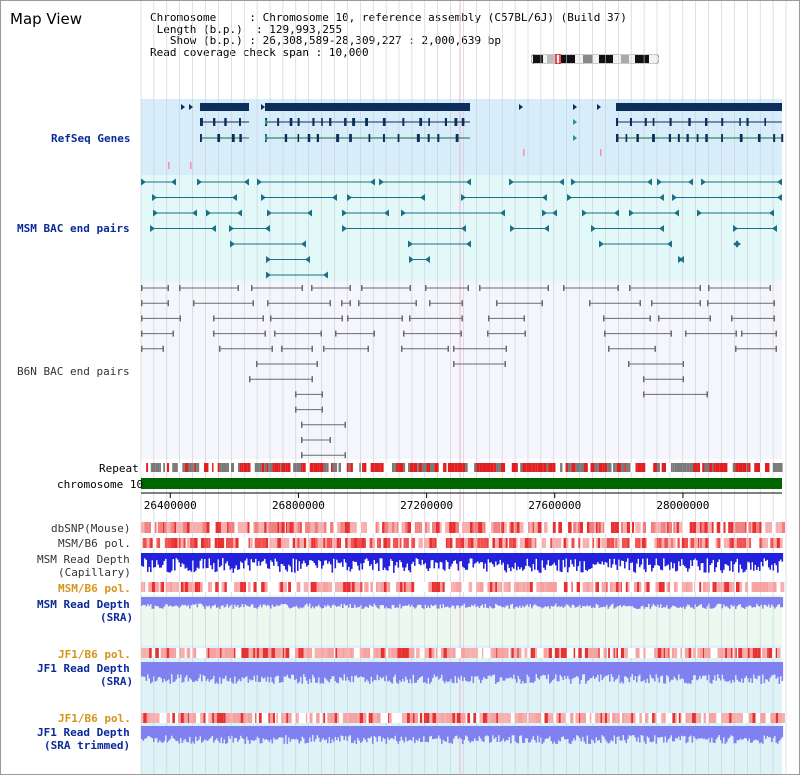 This screenshot has width=800, height=775. I want to click on track-label-refseq-genes: RefSeq Genes, so click(91, 138).